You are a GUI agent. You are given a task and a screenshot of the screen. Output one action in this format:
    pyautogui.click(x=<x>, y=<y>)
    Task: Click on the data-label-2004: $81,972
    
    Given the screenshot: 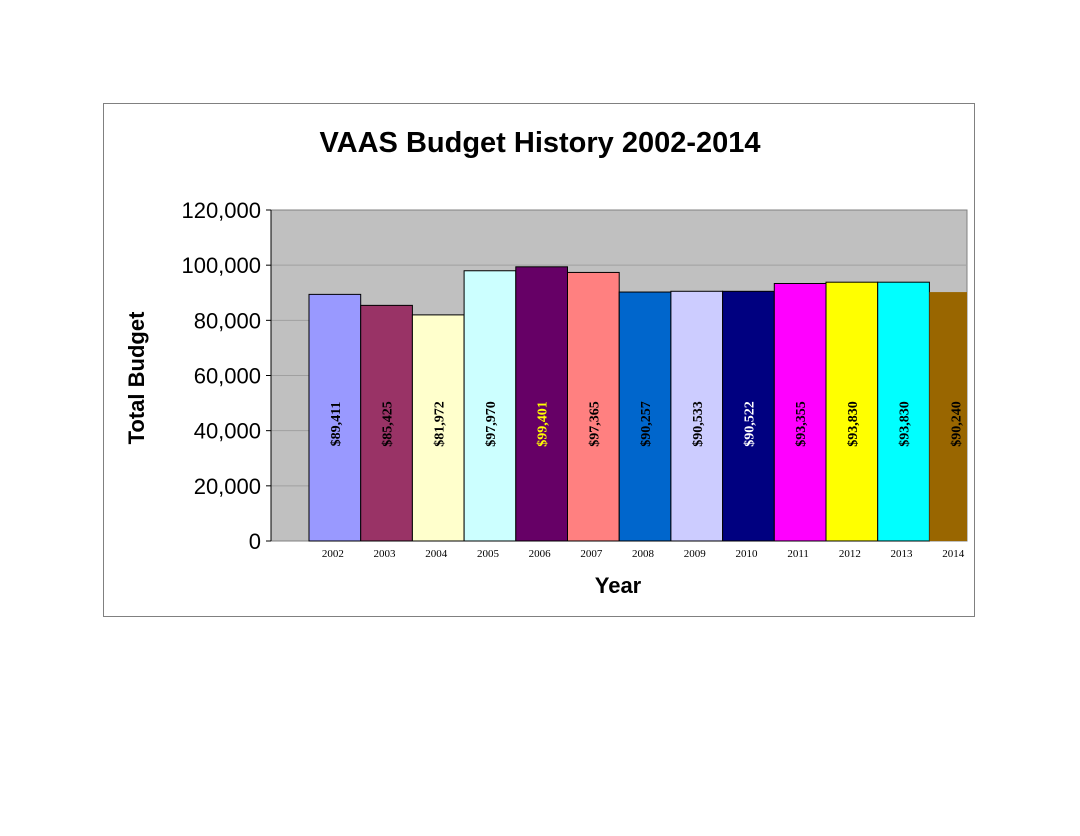 What is the action you would take?
    pyautogui.click(x=439, y=424)
    